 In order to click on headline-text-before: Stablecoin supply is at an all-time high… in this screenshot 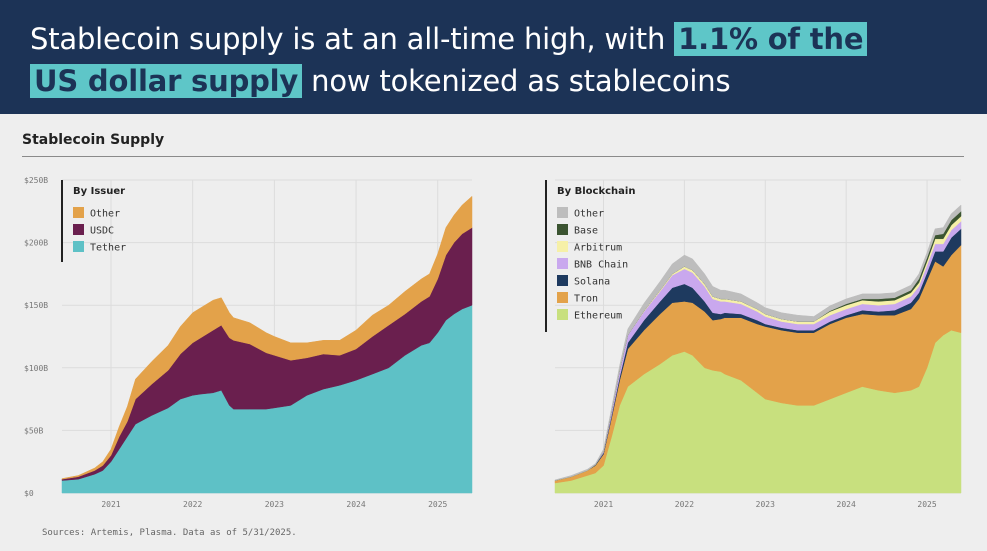, I will do `click(348, 39)`.